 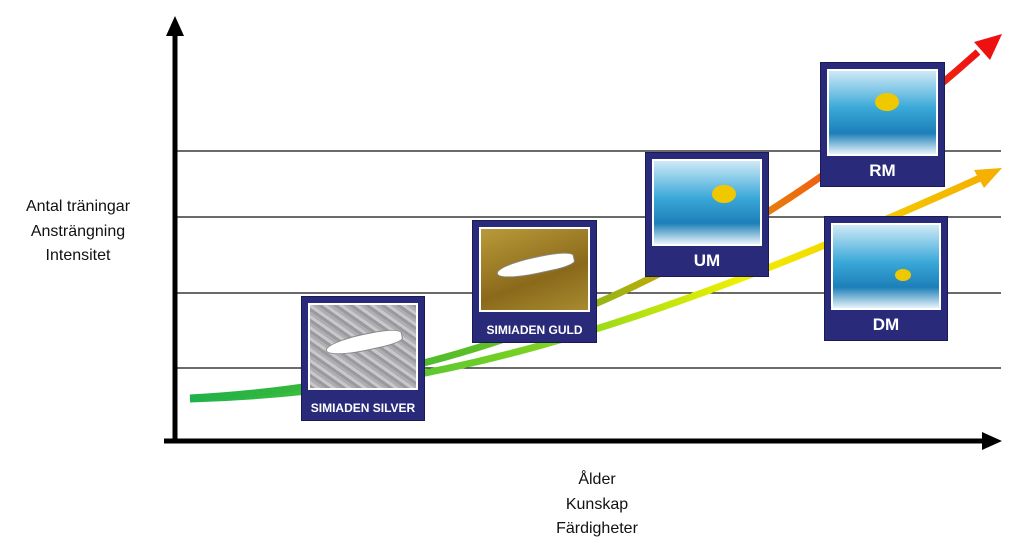 I want to click on card-simiaden-silver: SIMIADEN SILVER, so click(x=363, y=358).